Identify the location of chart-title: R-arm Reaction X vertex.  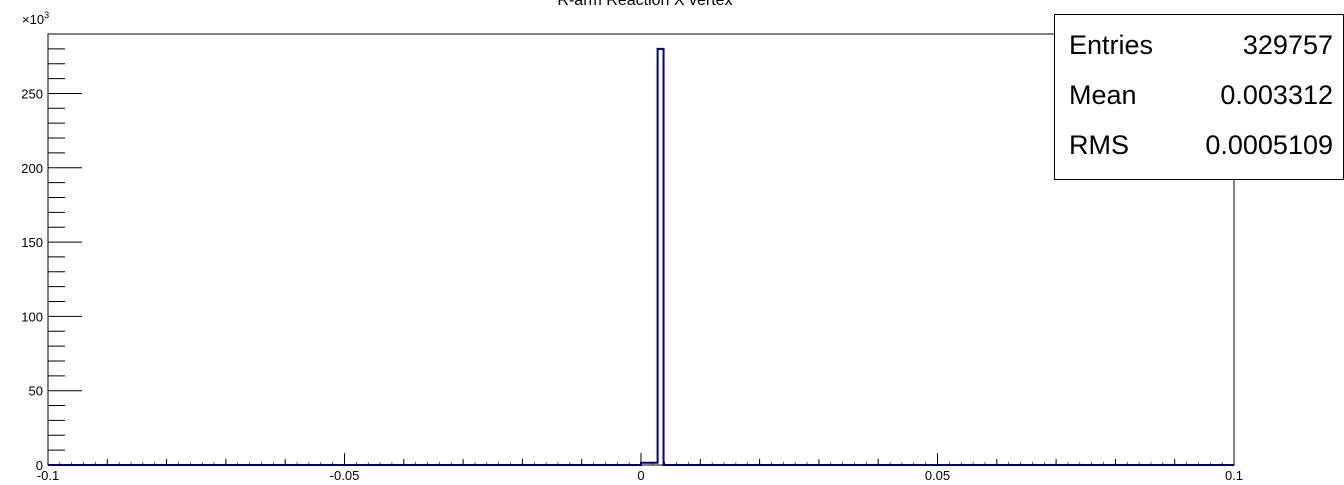
(645, 4).